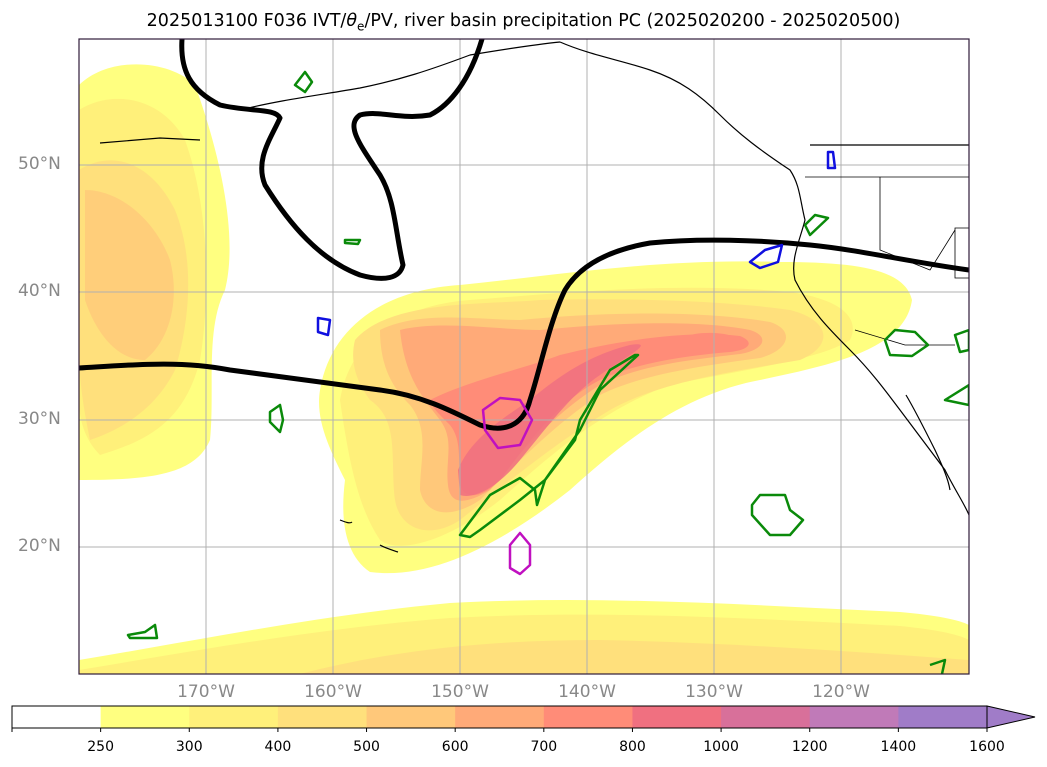  Describe the element at coordinates (841, 692) in the screenshot. I see `lon-tick-120w: 120°W` at that location.